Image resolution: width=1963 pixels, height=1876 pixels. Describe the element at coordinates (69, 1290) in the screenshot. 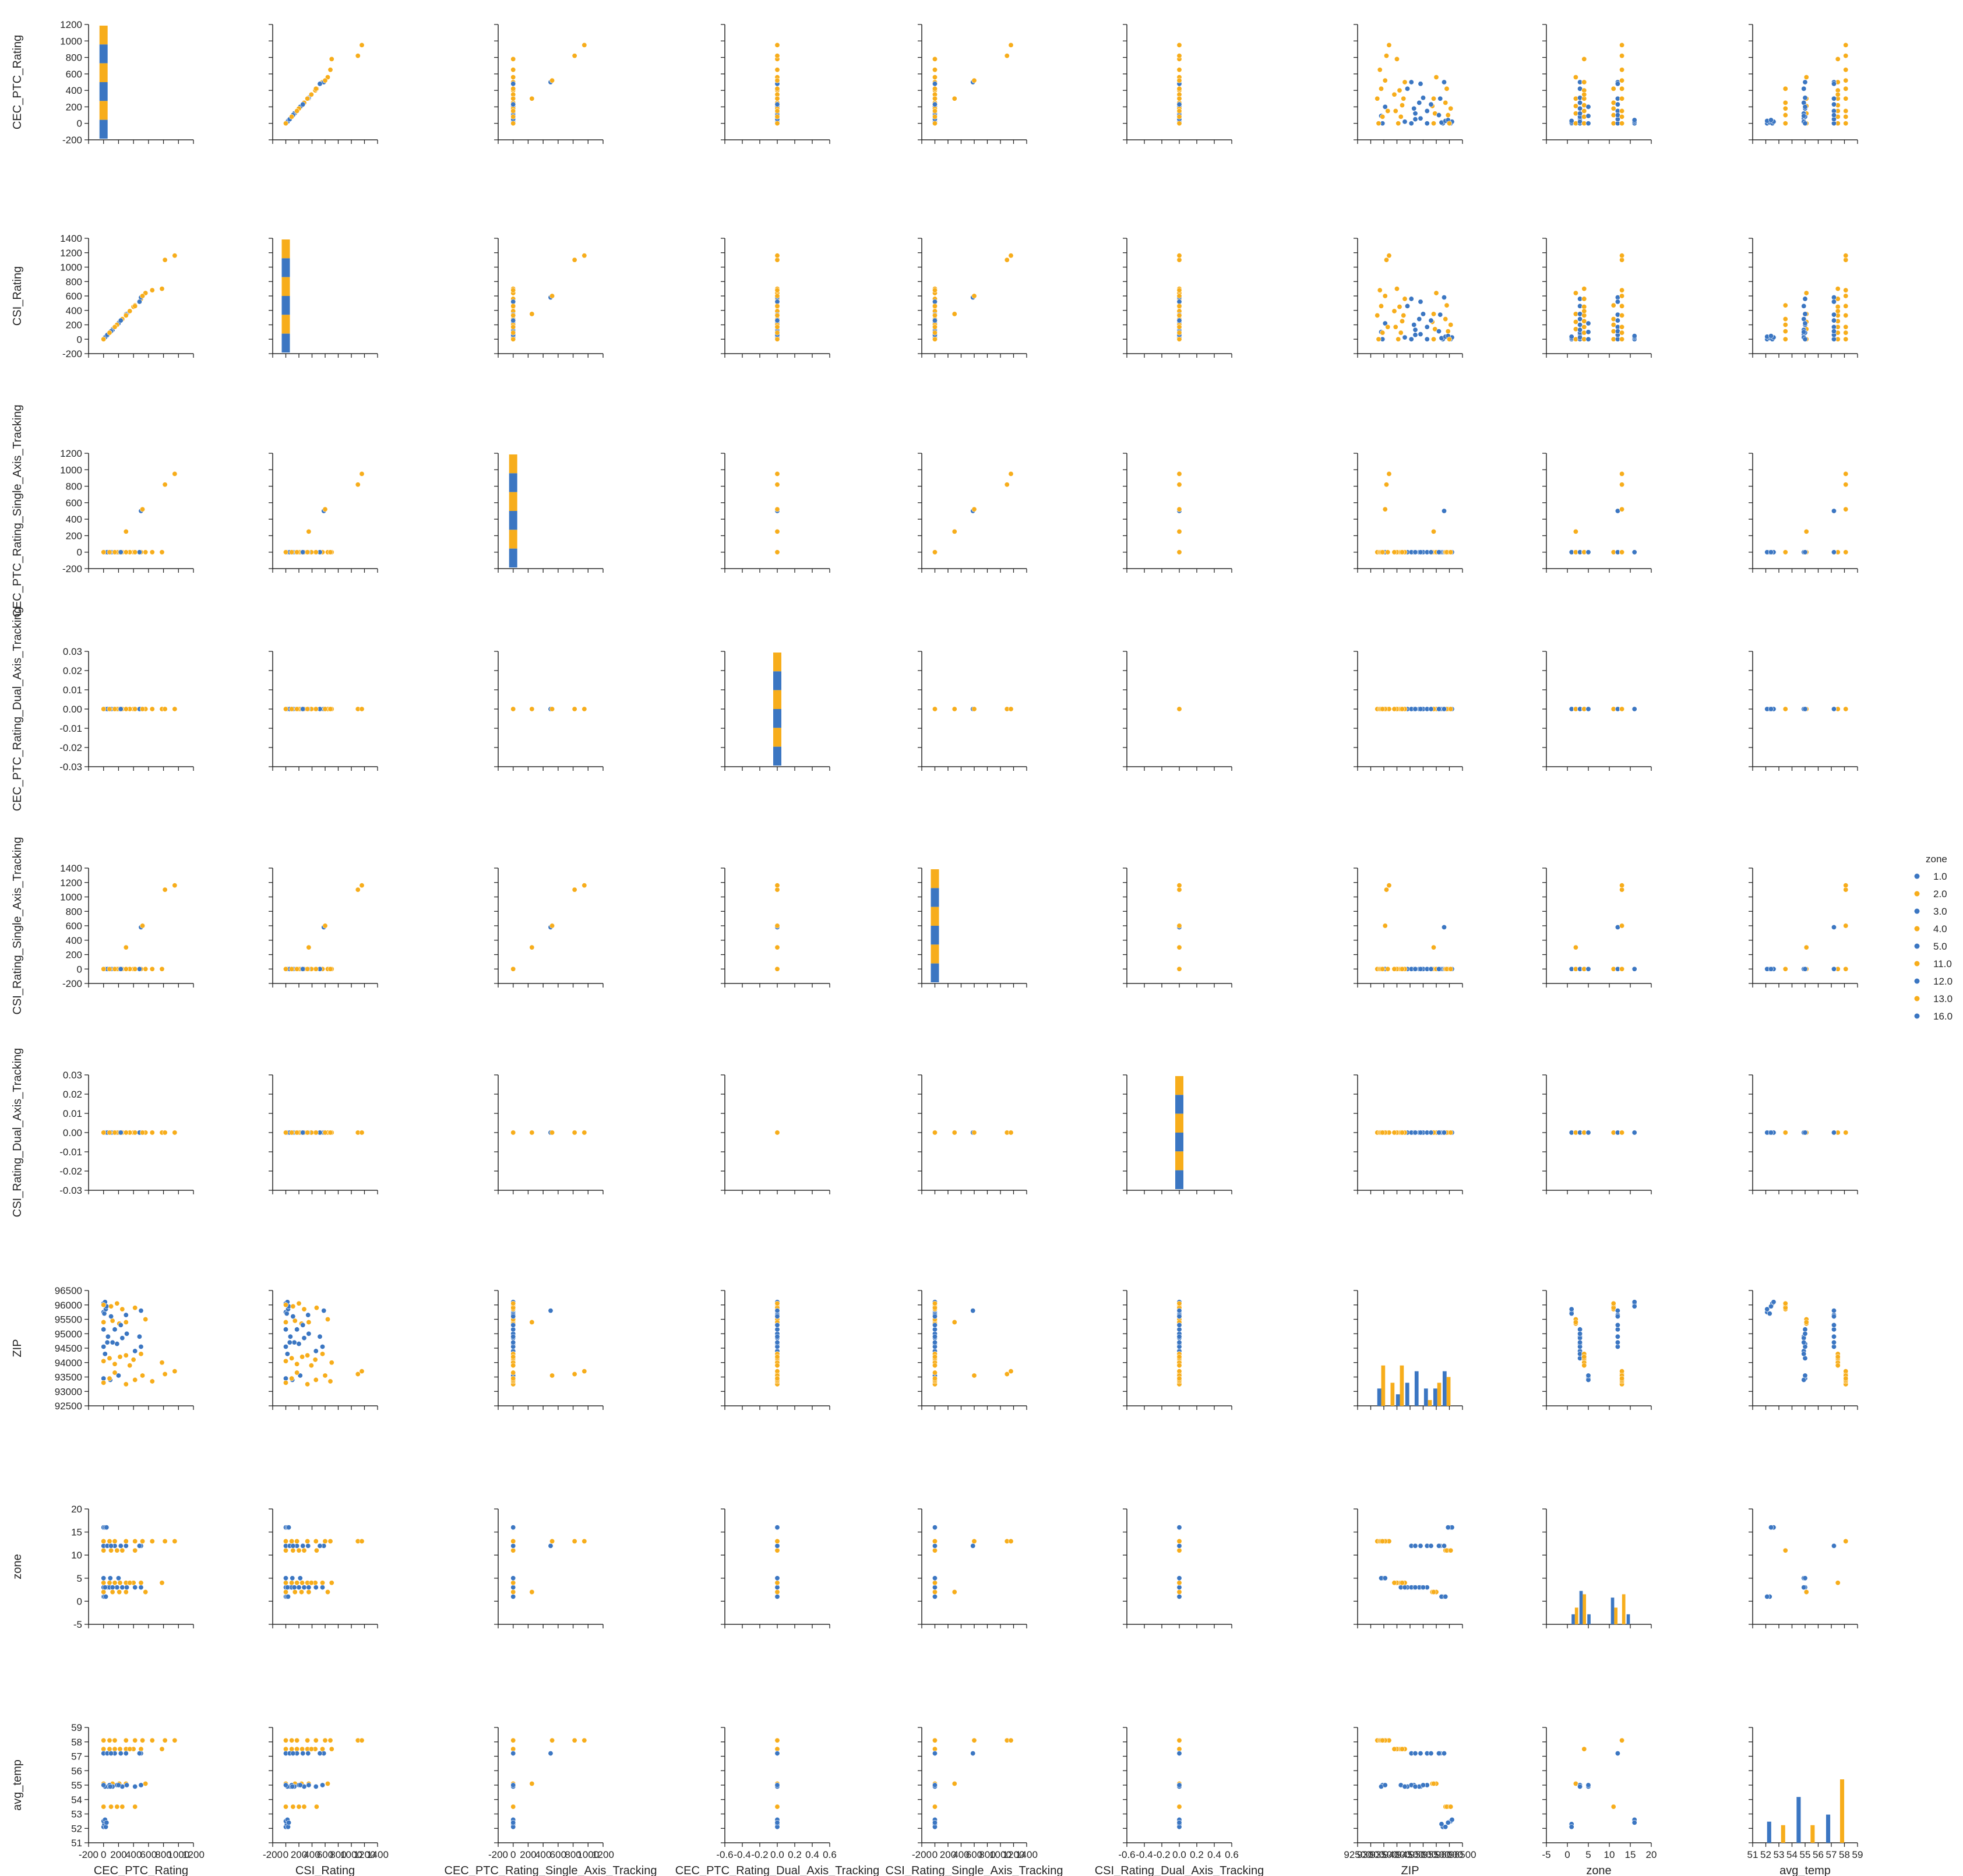

I see `y-tick-label: 96500` at that location.